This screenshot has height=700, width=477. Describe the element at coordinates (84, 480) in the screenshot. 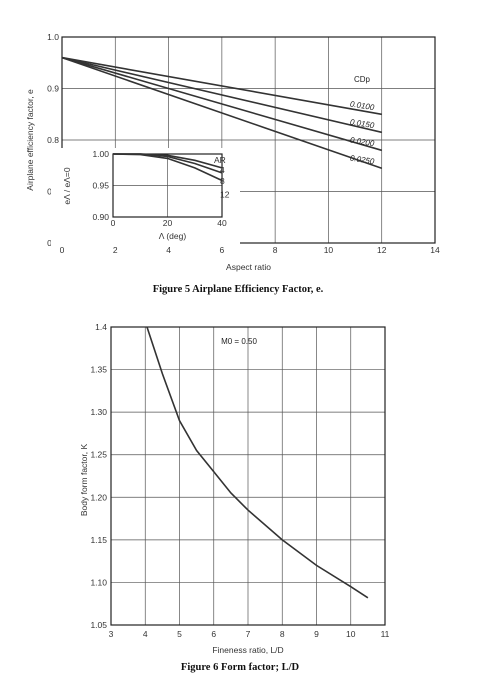

I see `y-axis-label: Body form factor, K` at that location.